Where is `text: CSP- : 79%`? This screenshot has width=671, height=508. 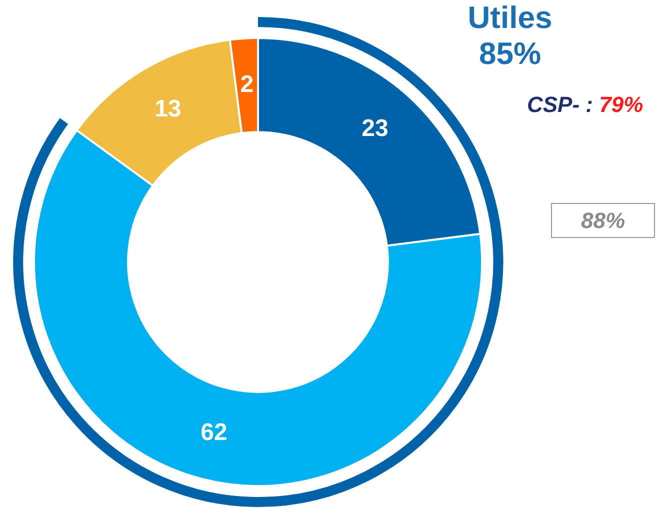
text: CSP- : 79% is located at coordinates (585, 104).